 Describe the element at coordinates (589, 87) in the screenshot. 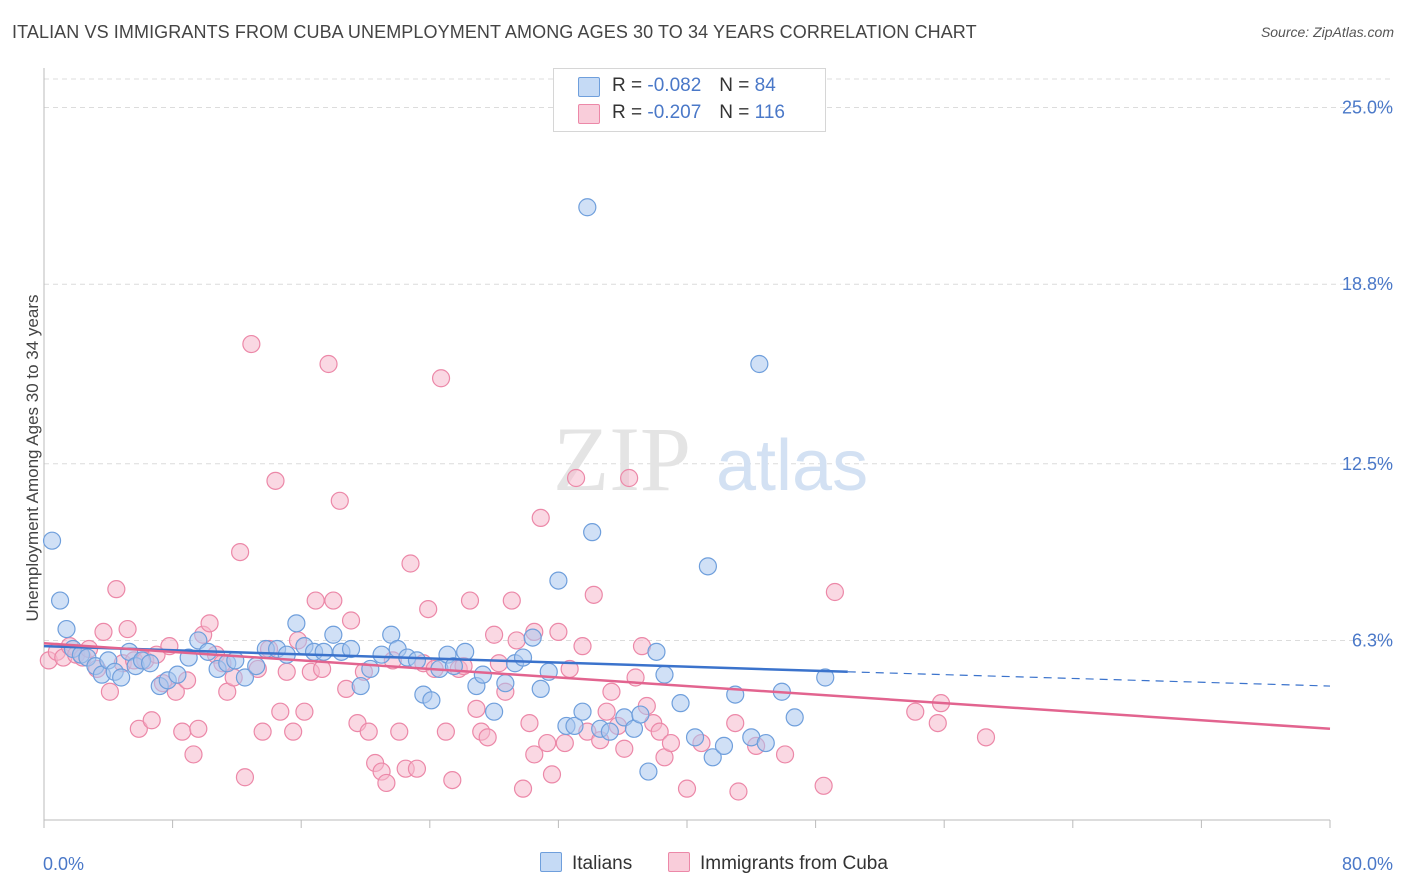

I see `legend-swatch-italians` at that location.